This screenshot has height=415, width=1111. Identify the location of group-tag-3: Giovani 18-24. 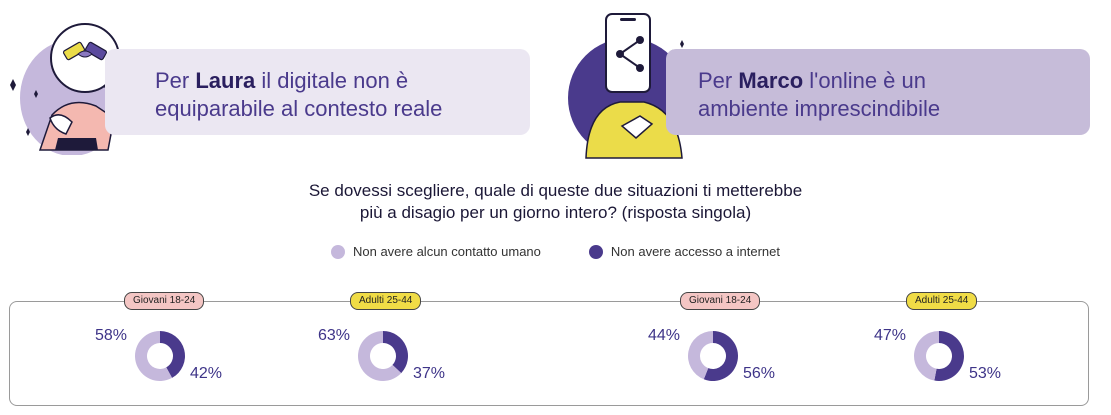
(720, 301).